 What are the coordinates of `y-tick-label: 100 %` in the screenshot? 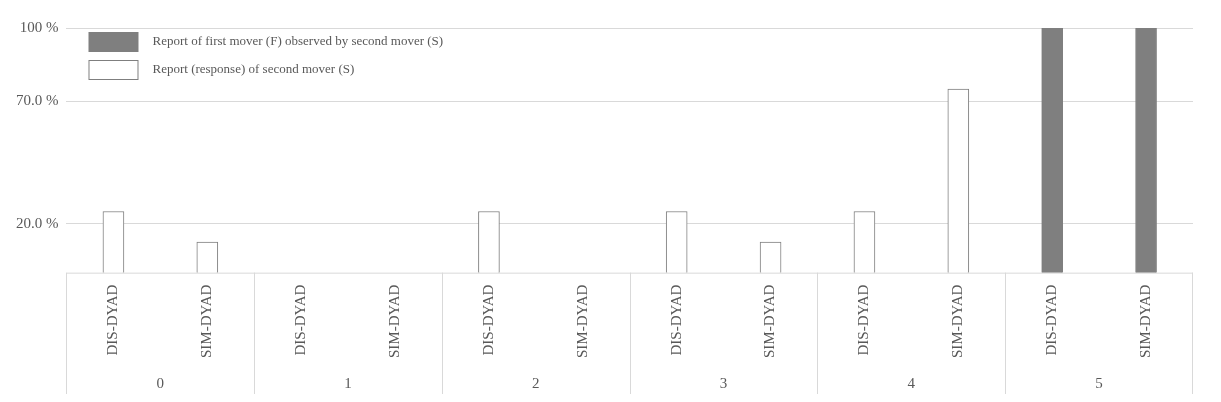 It's located at (39, 26).